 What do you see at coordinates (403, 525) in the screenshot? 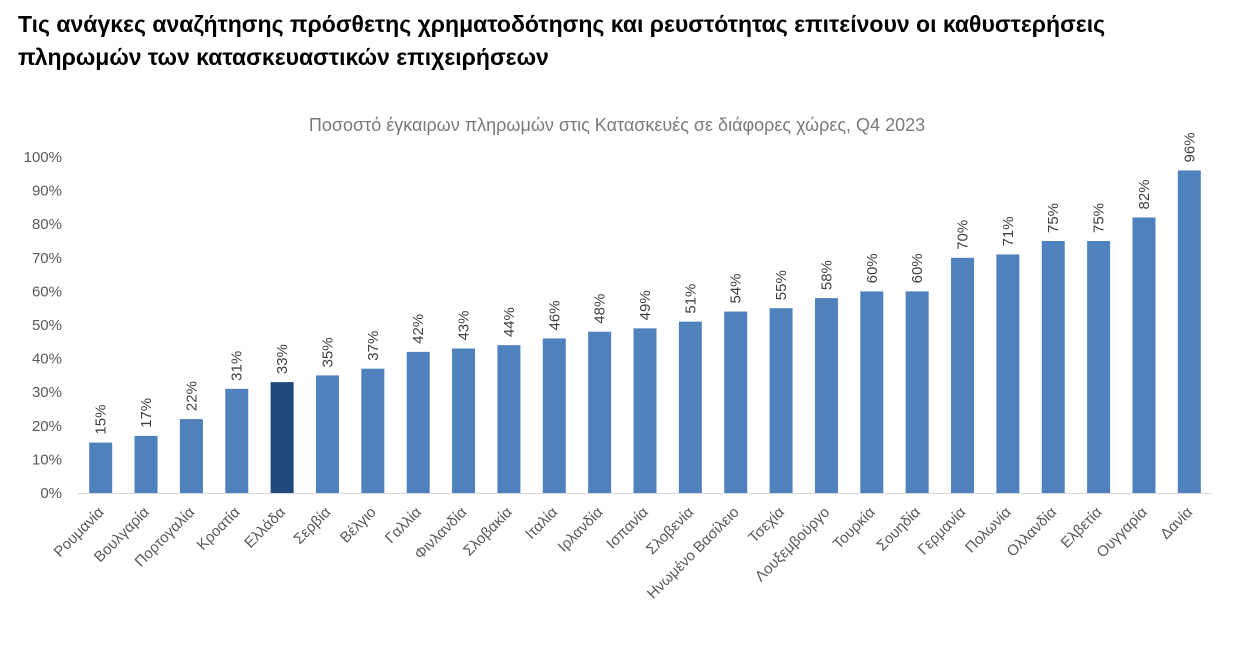
I see `x-tick-label: Γαλλία` at bounding box center [403, 525].